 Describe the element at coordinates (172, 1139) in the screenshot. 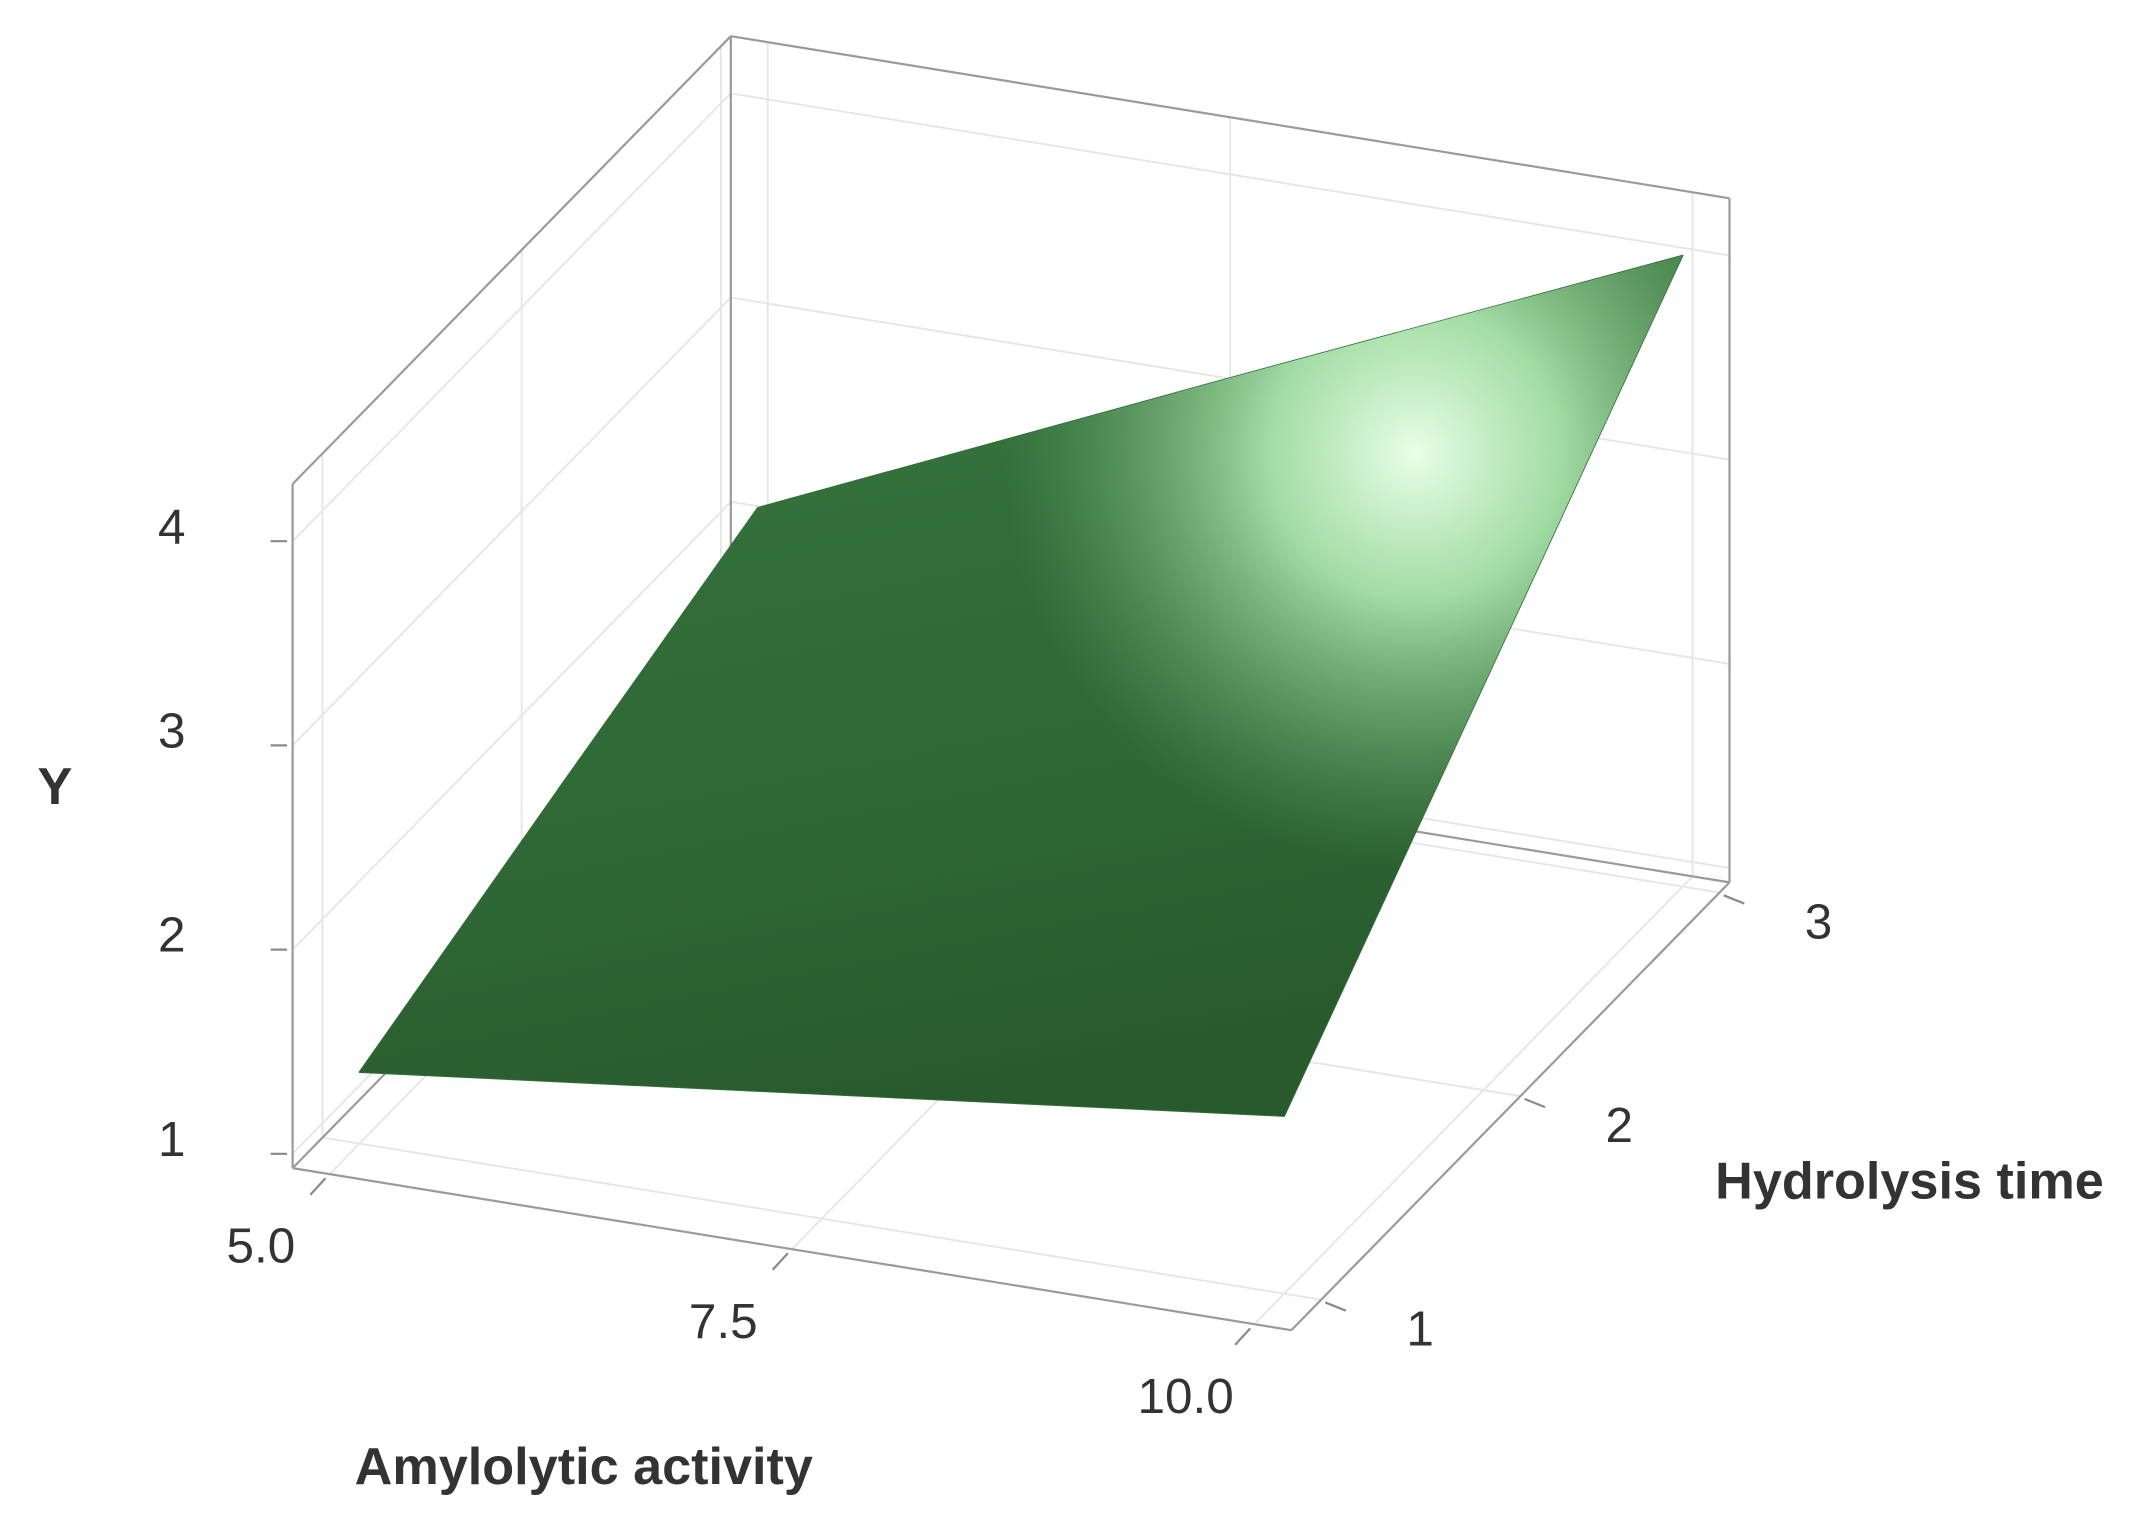

I see `z-tick-label: 1` at that location.